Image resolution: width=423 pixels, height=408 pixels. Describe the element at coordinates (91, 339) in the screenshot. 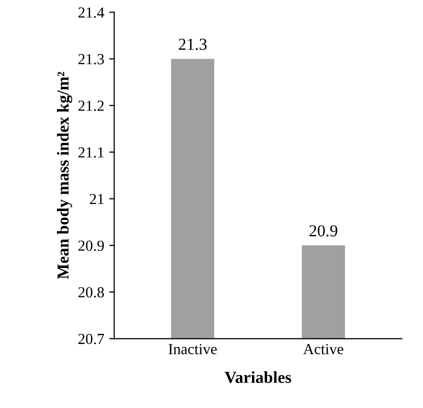

I see `y-tick-label: 20.7` at that location.